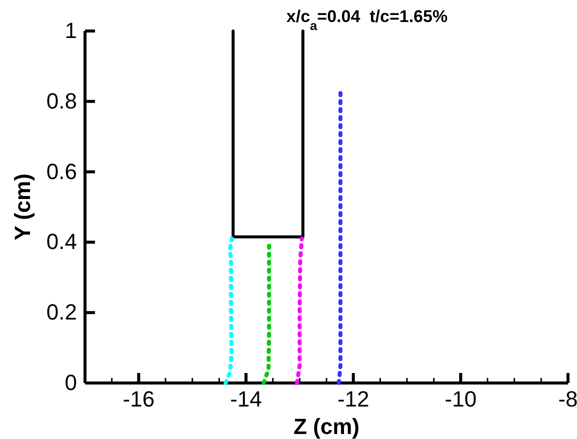  Describe the element at coordinates (22, 207) in the screenshot. I see `y-axis-title: Y (cm)` at that location.